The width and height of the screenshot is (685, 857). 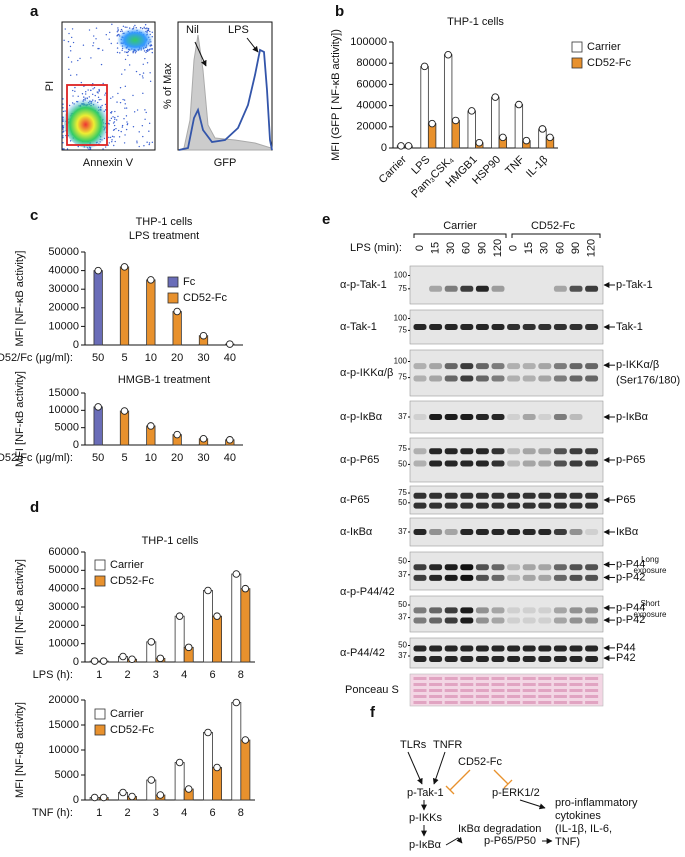 What do you see at coordinates (626, 500) in the screenshot?
I see `band-label: P65` at bounding box center [626, 500].